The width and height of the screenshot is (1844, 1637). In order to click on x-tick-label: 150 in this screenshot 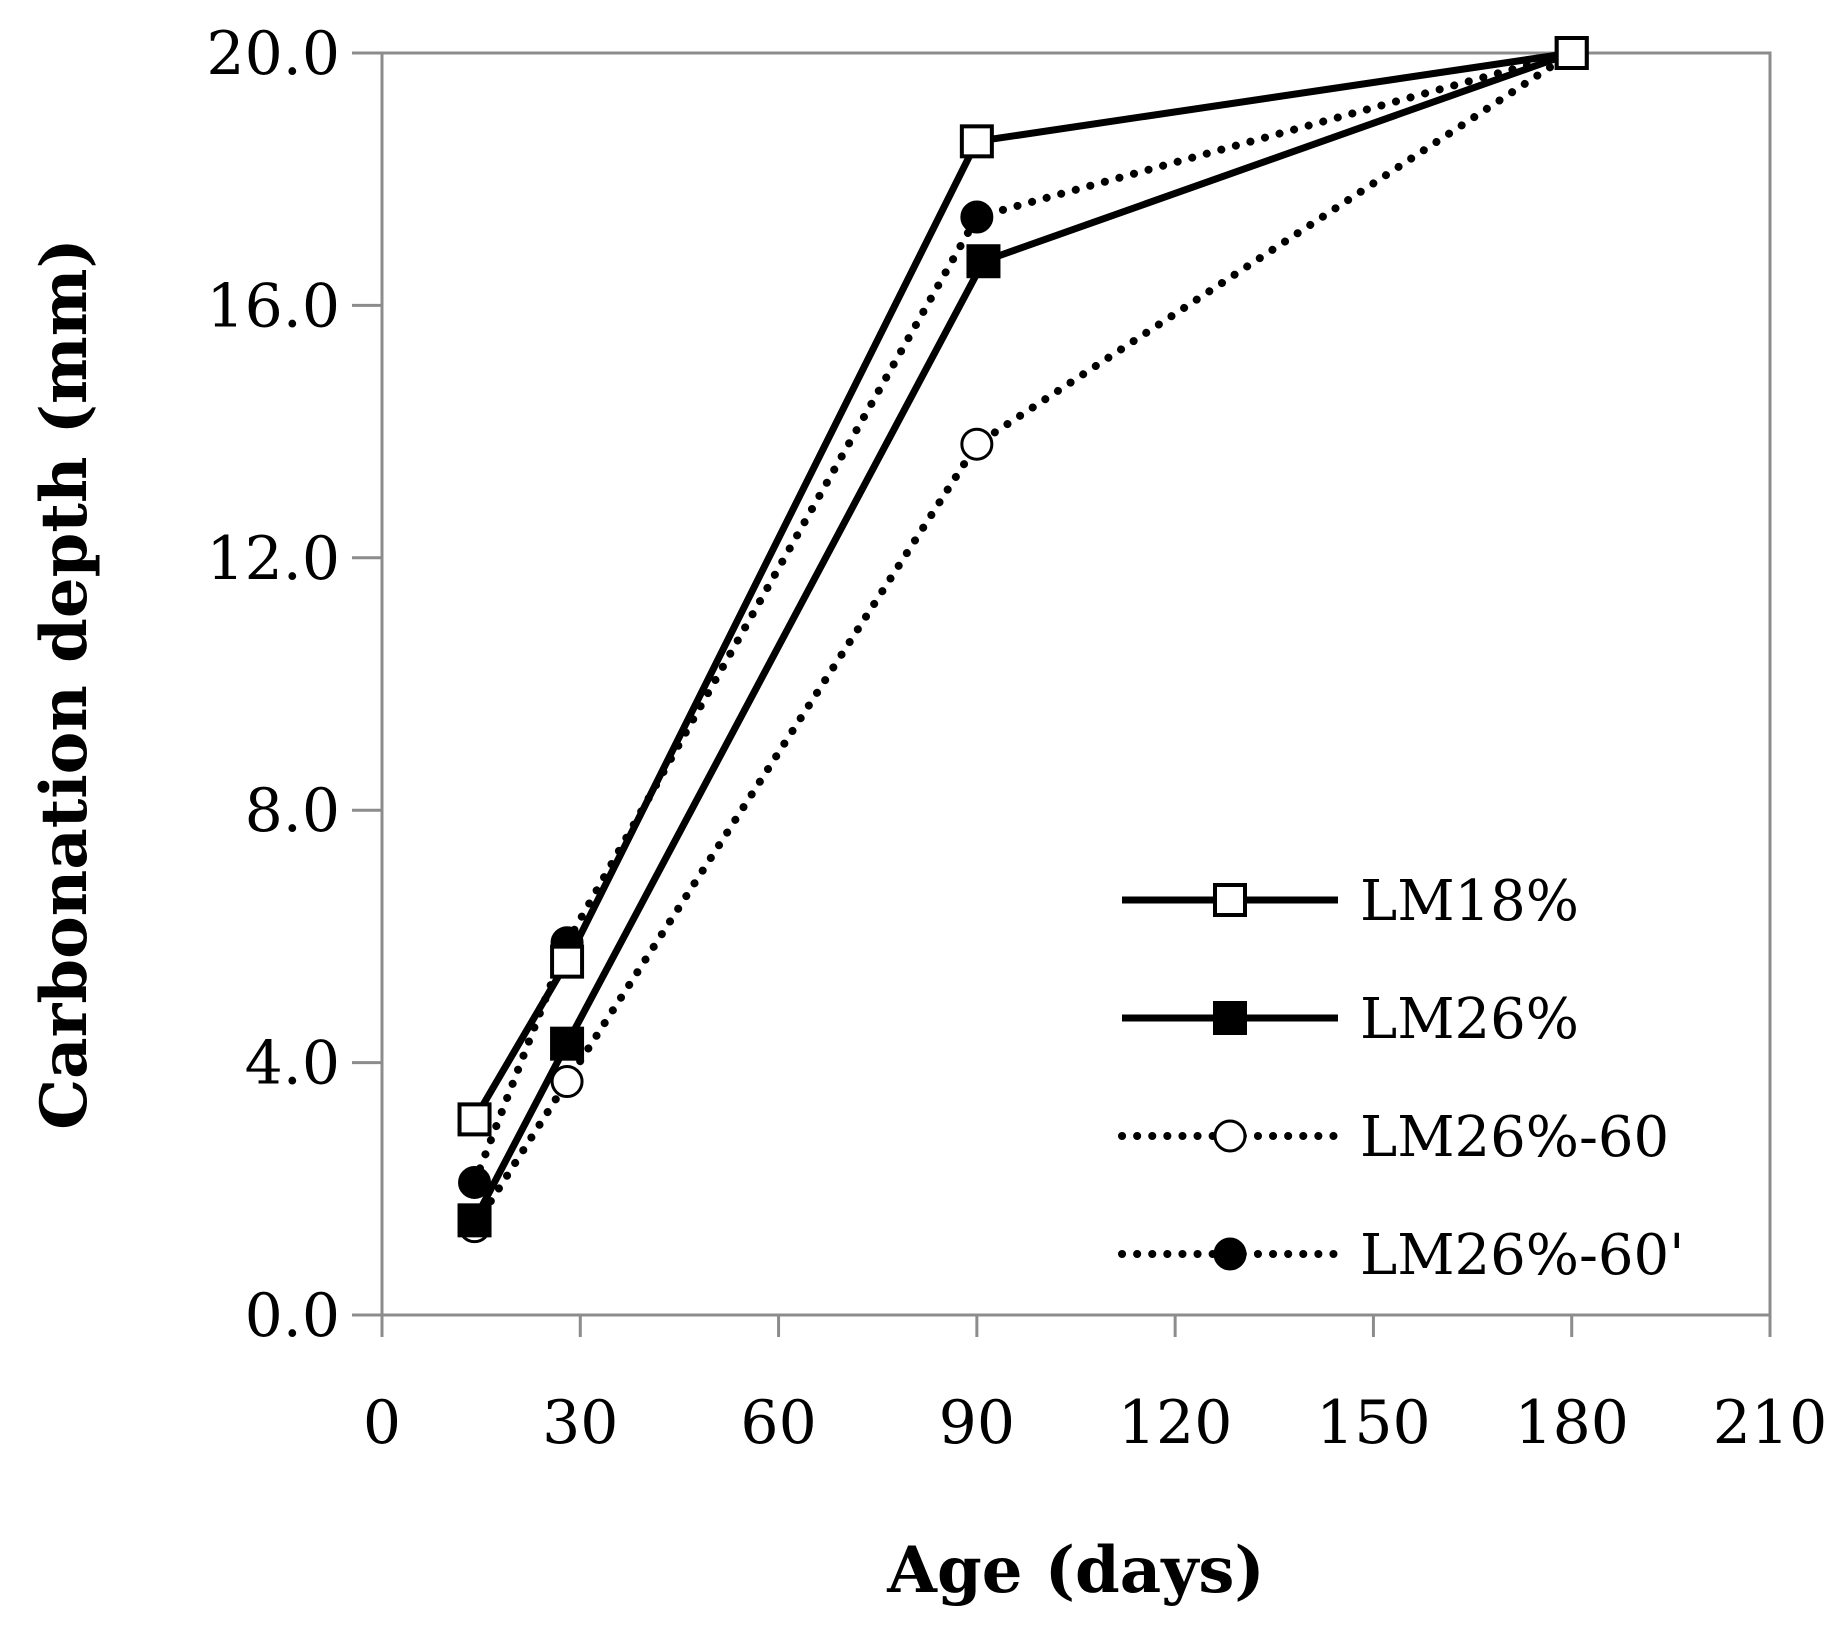, I will do `click(1373, 1423)`.